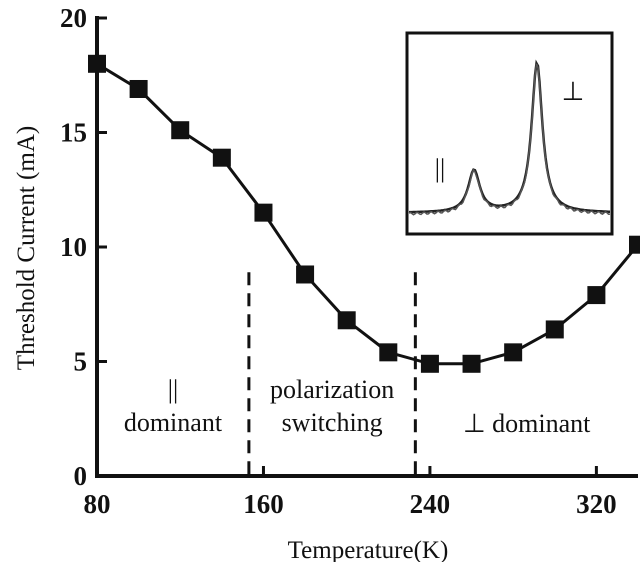 The height and width of the screenshot is (562, 640). Describe the element at coordinates (527, 423) in the screenshot. I see `region-label: ⊥ dominant` at that location.